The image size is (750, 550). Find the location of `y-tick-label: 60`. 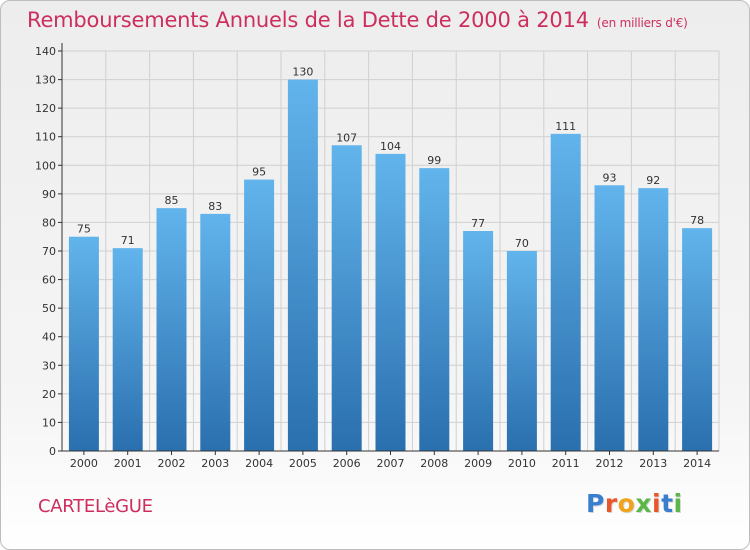

y-tick-label: 60 is located at coordinates (49, 280).